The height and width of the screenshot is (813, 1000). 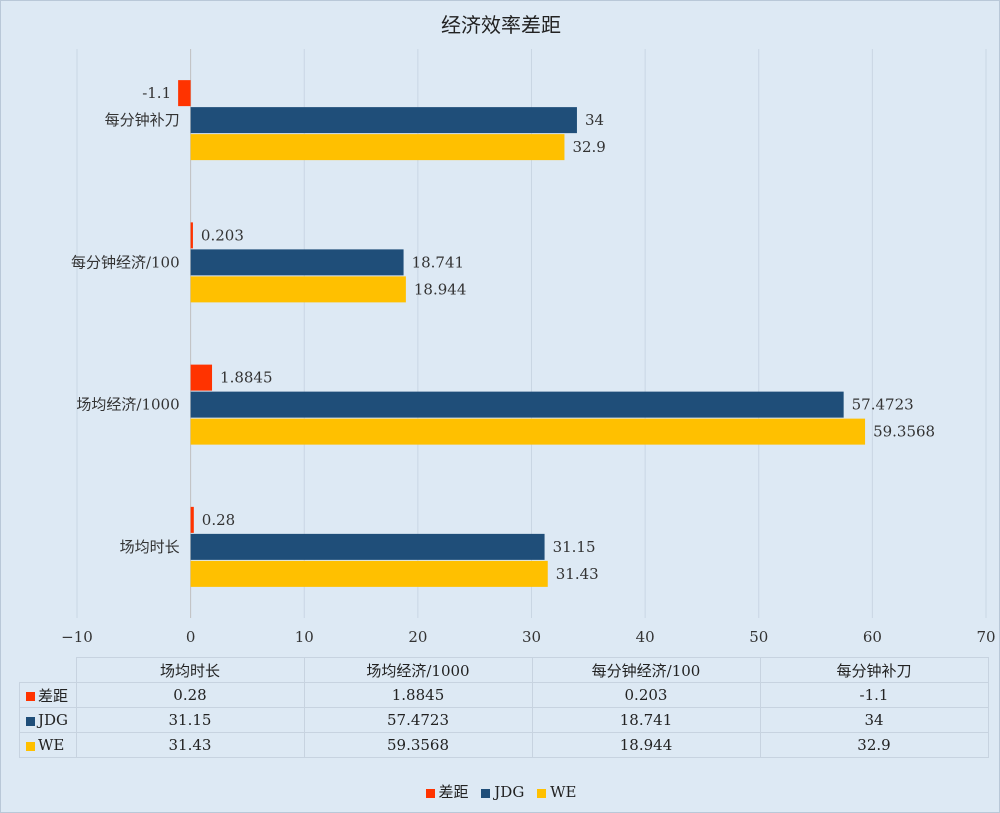 I want to click on data-table-row-gap: 差距 0.28 1.8845 0.203 -1.1, so click(x=504, y=695).